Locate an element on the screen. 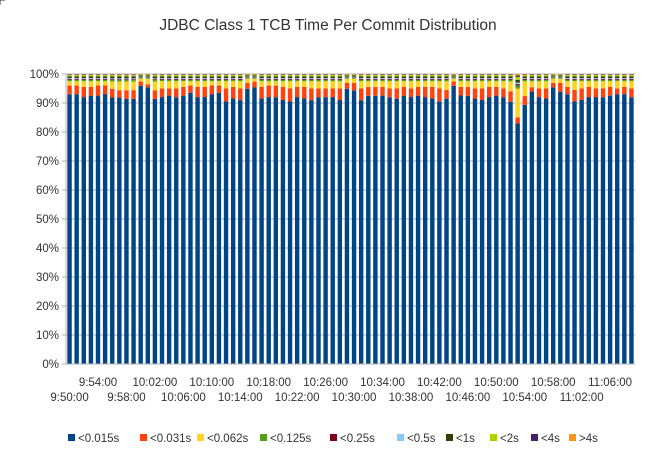 Image resolution: width=654 pixels, height=459 pixels. y-tick-label: 40% is located at coordinates (47, 249).